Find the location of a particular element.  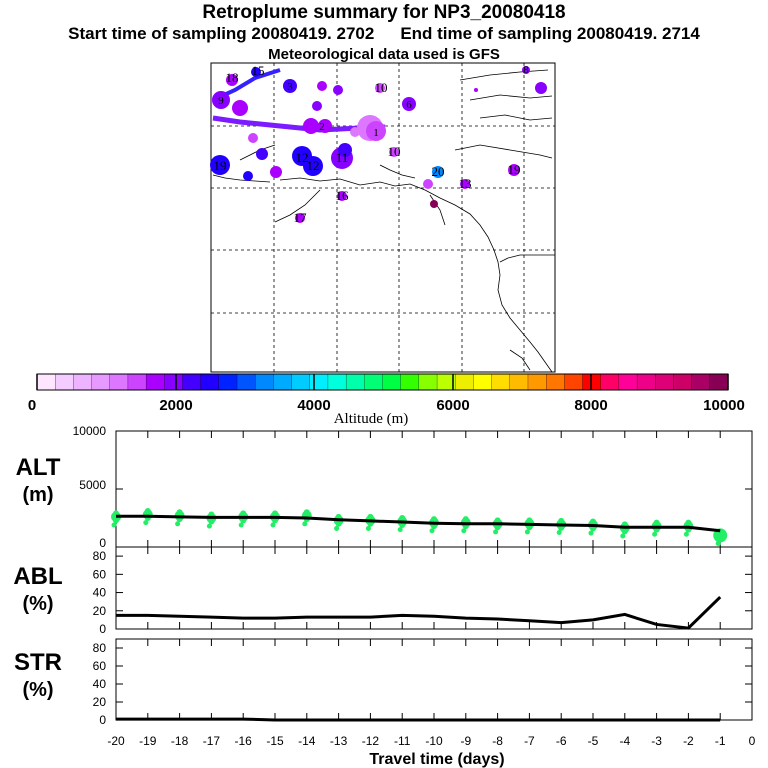

x-tick-label: -7 is located at coordinates (529, 741).